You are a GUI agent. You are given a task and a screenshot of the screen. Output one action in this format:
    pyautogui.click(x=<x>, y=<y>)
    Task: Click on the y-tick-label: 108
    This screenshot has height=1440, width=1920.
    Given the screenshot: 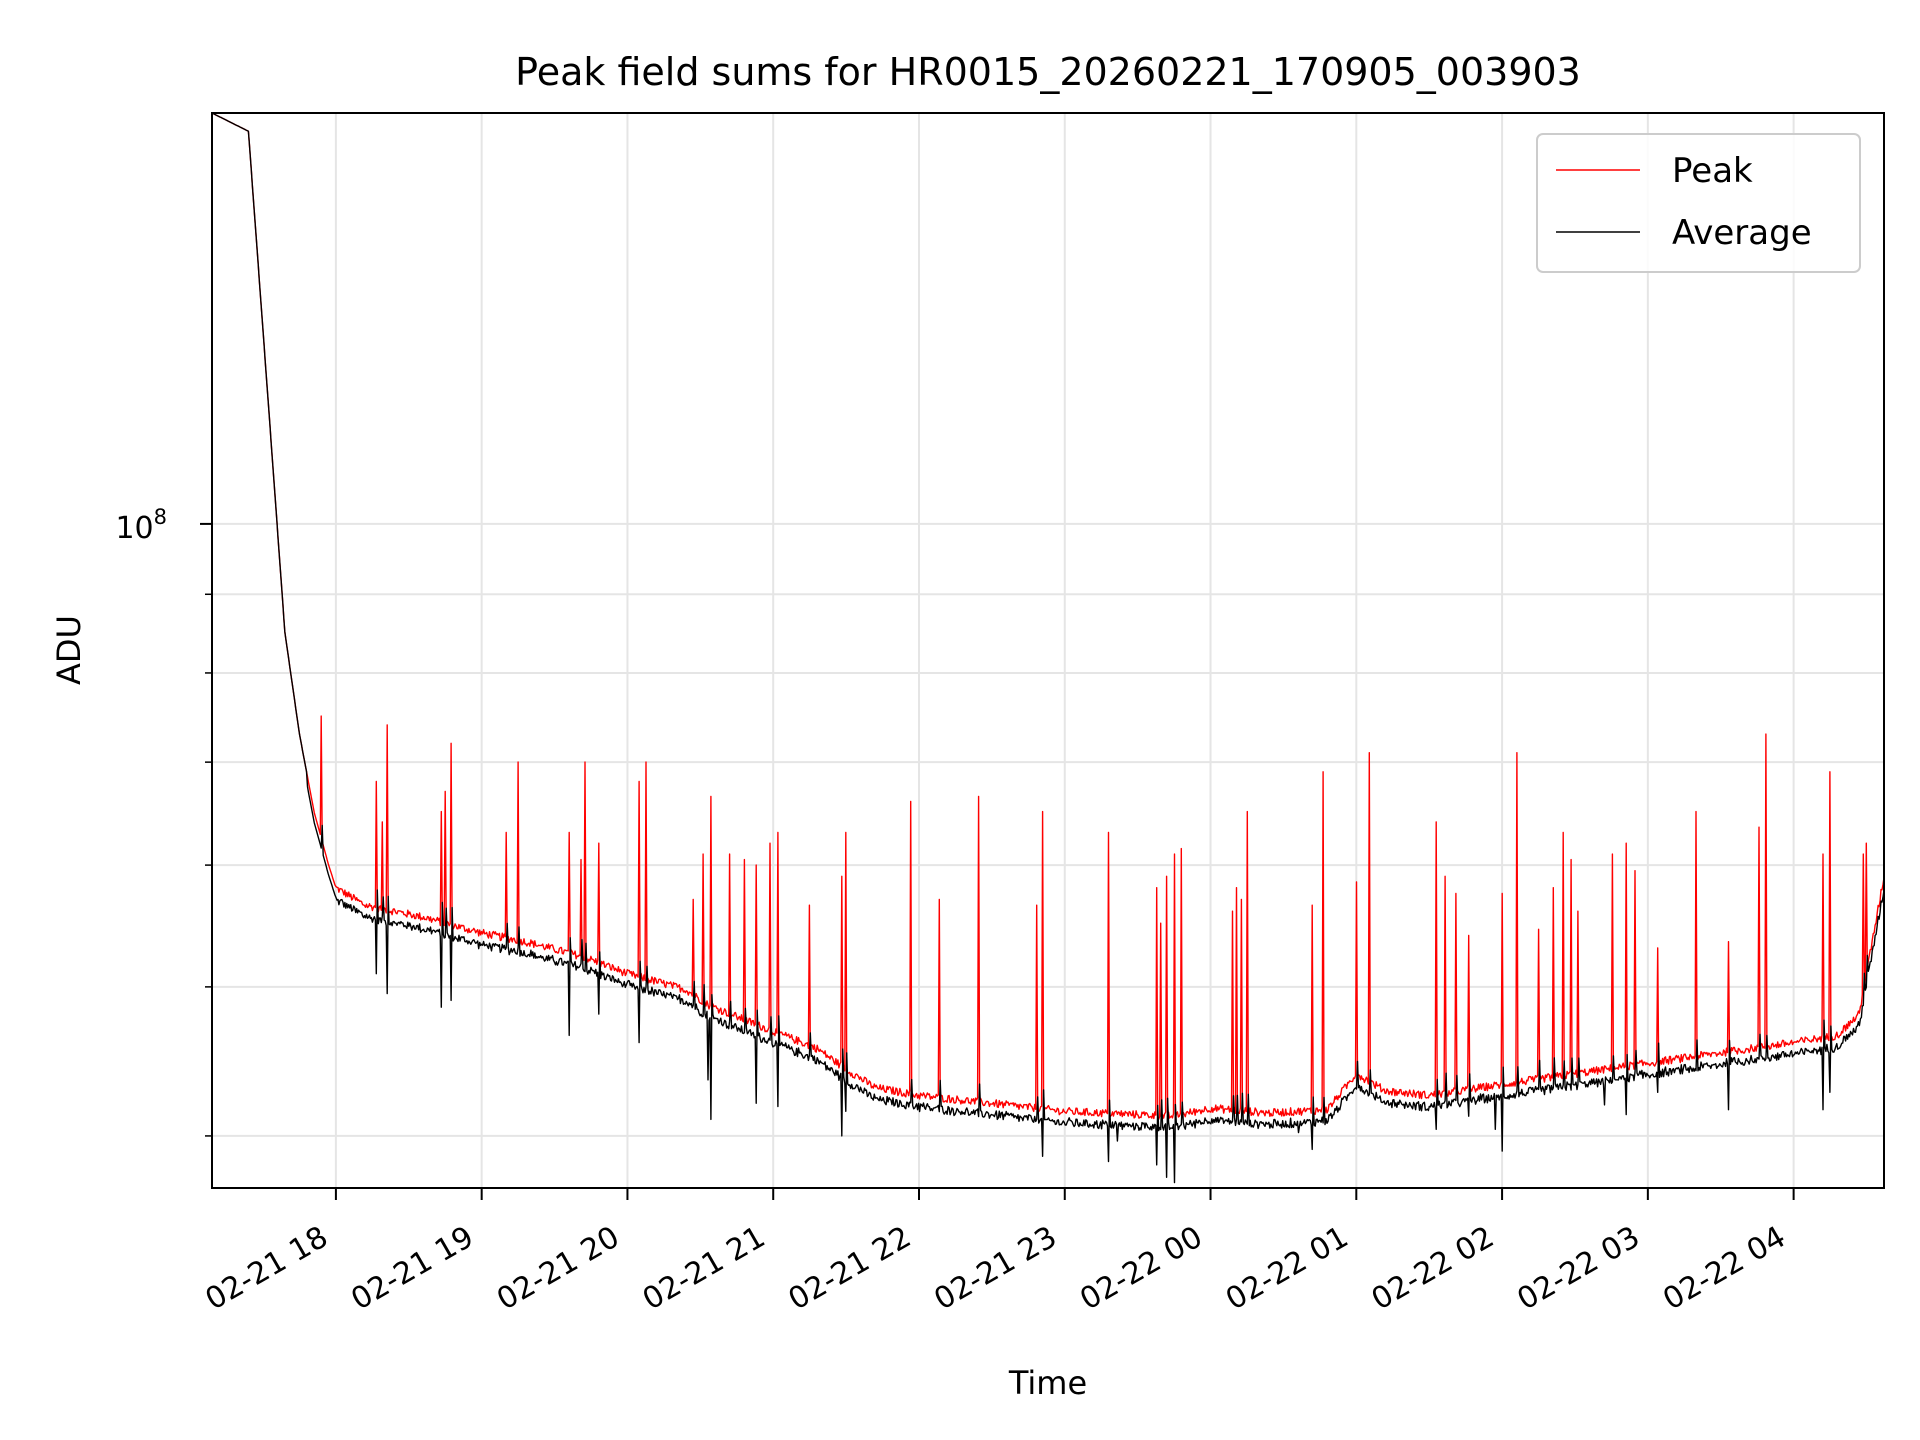 What is the action you would take?
    pyautogui.click(x=141, y=525)
    